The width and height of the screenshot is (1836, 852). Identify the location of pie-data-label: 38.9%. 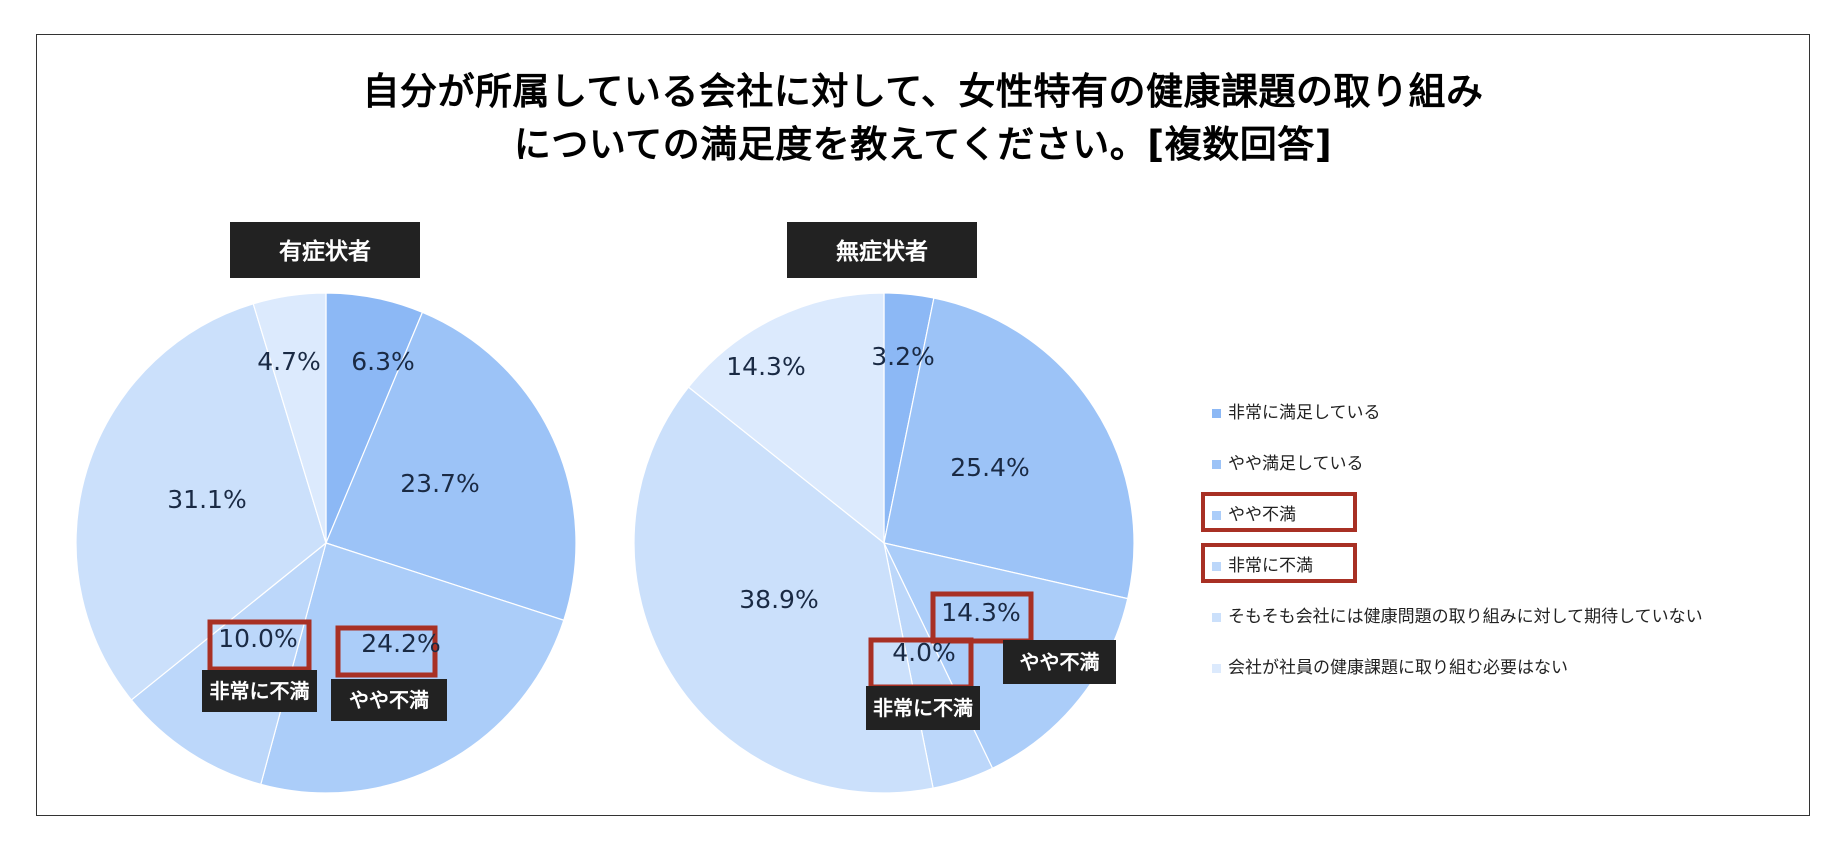
(778, 599).